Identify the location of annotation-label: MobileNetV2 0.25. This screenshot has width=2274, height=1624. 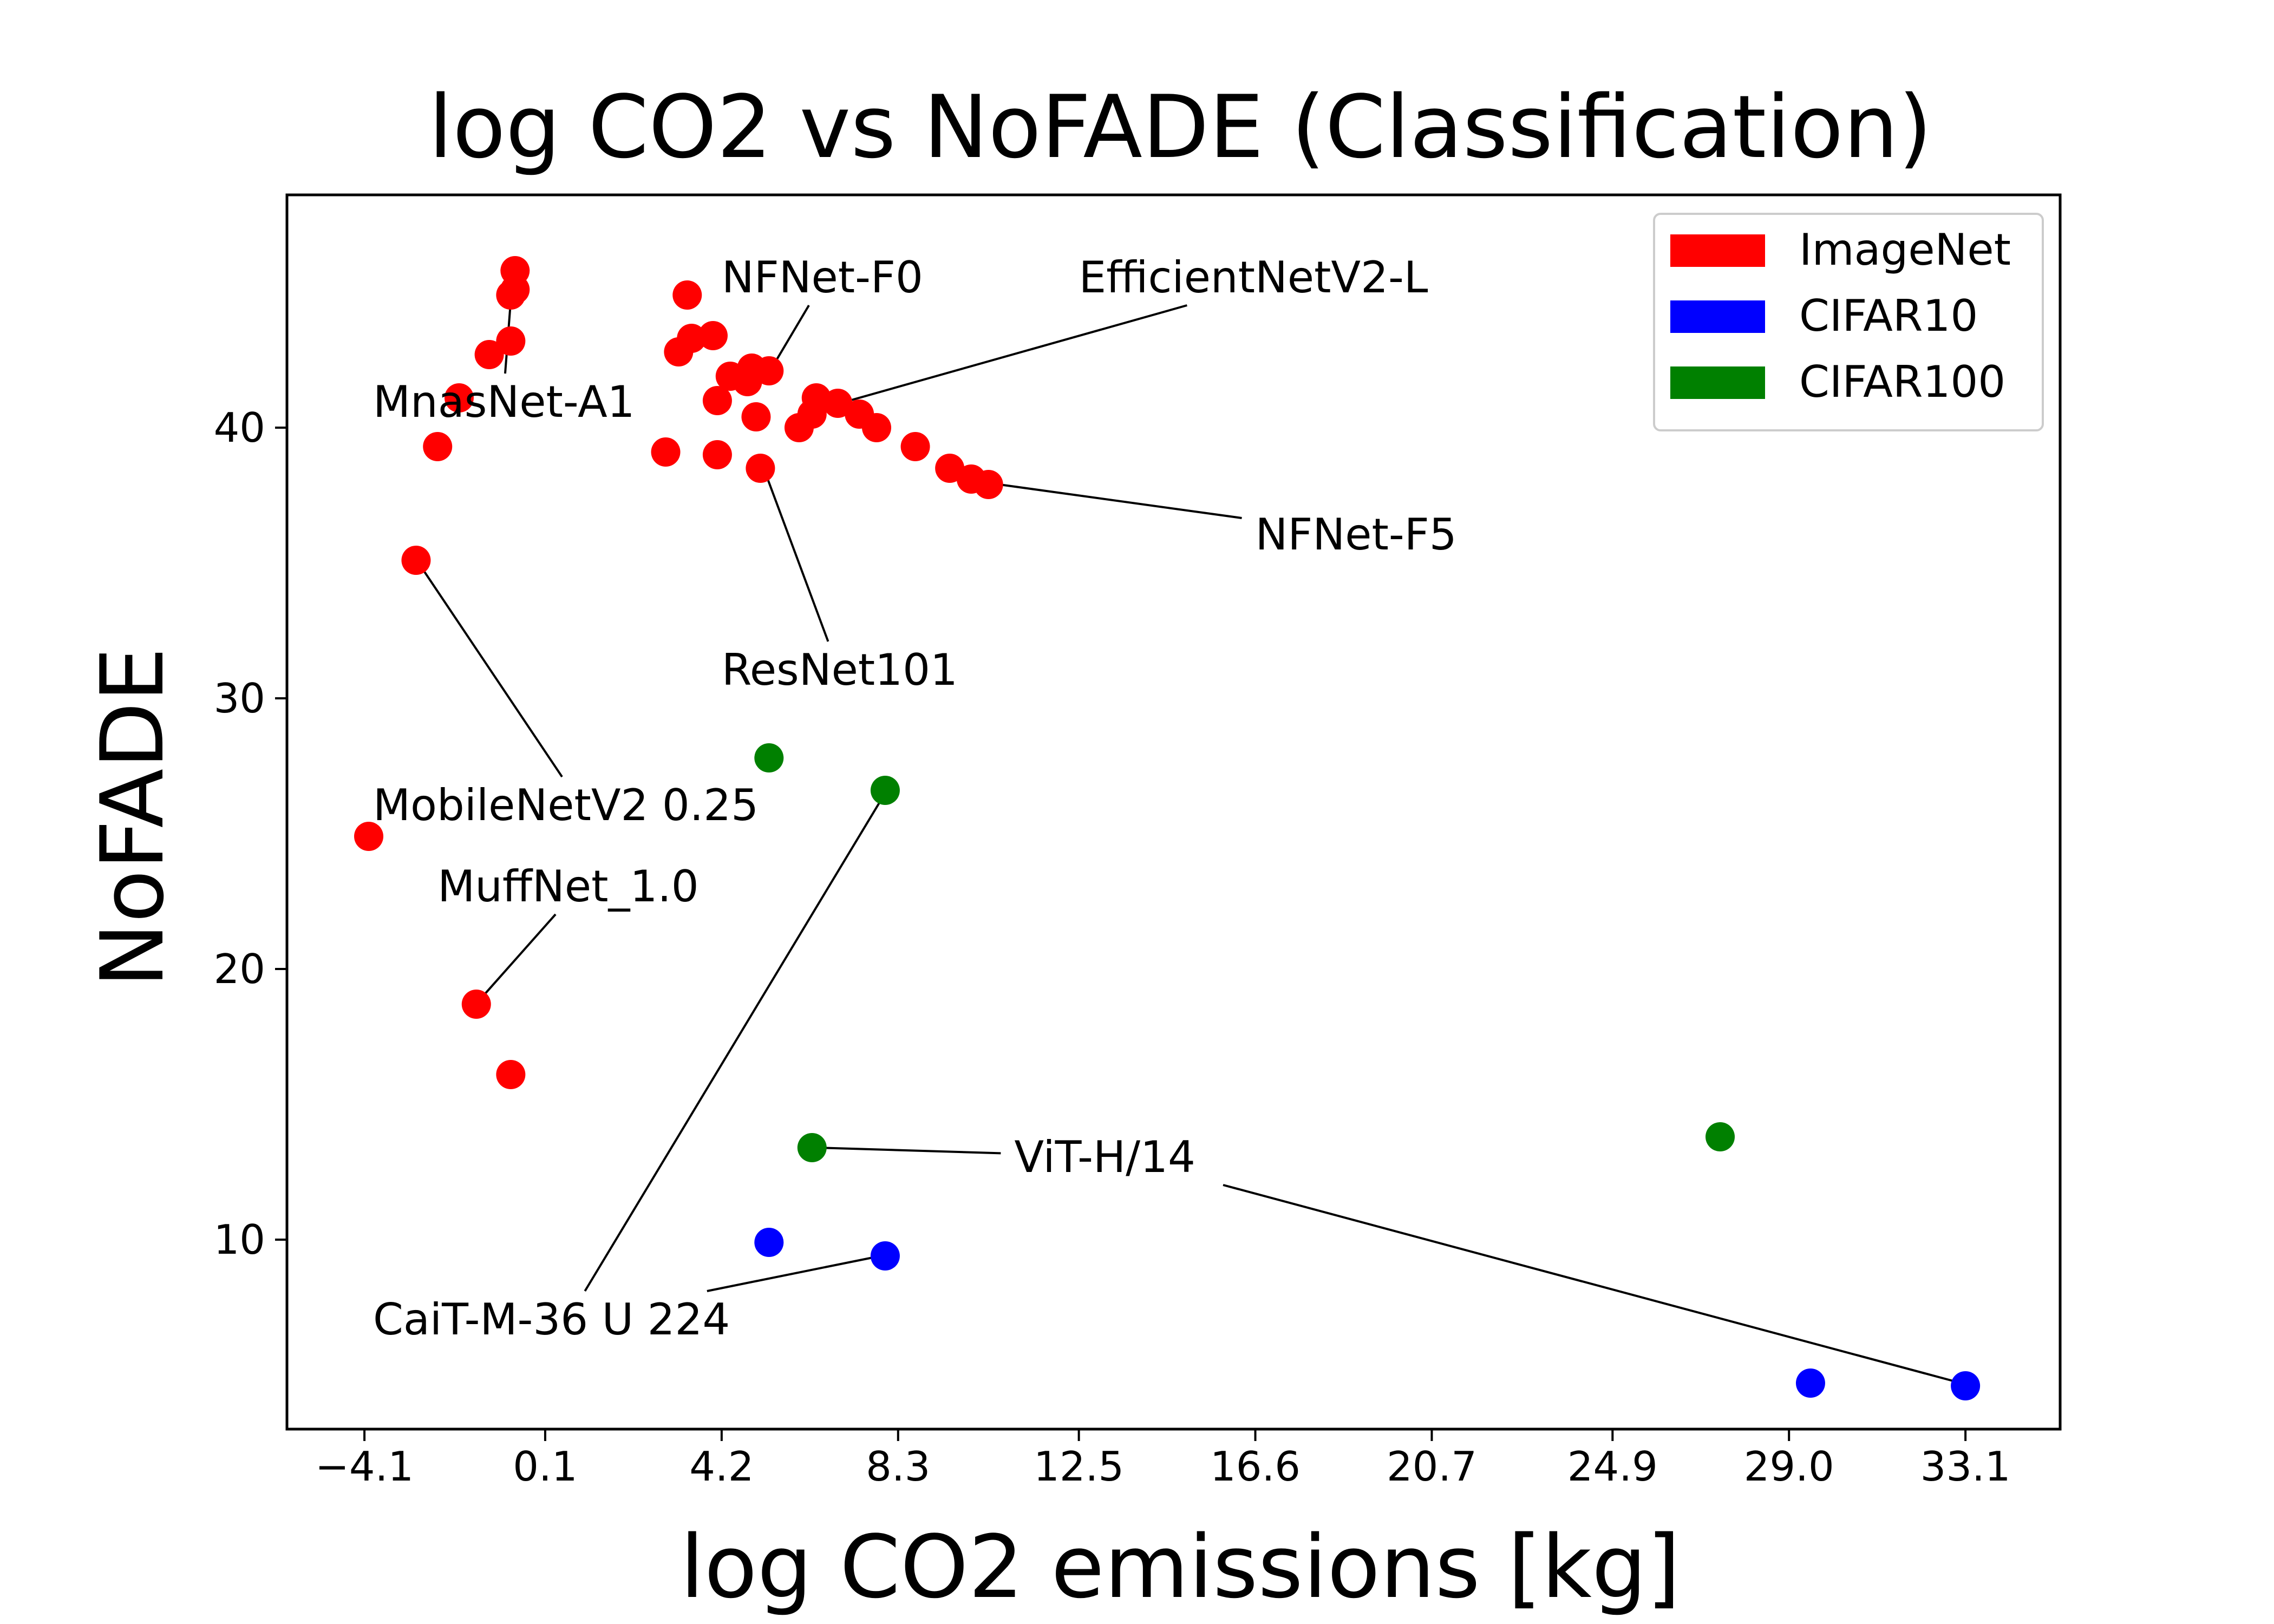
(566, 805).